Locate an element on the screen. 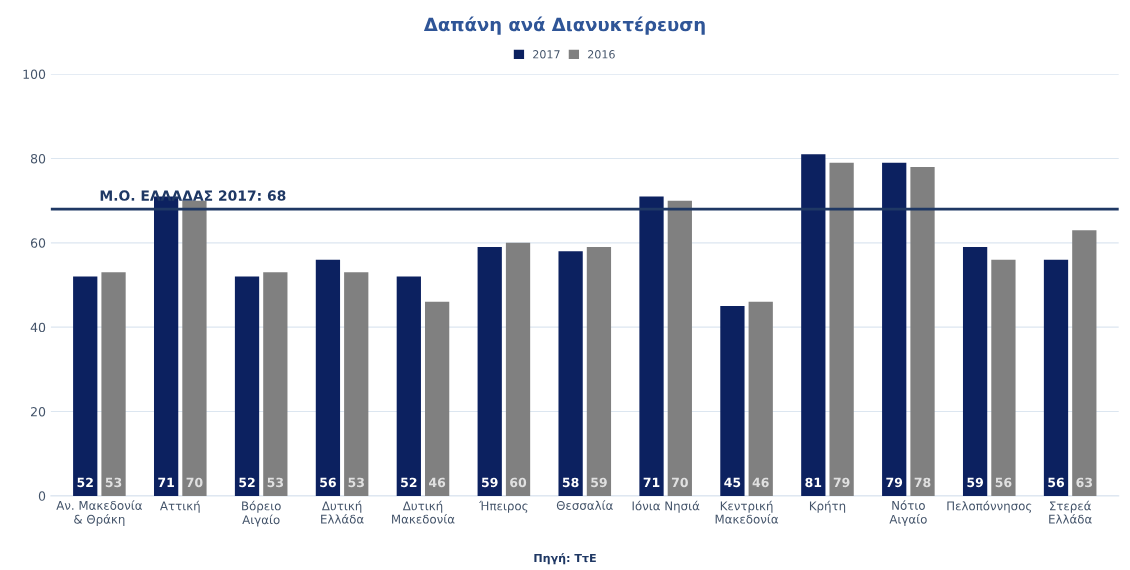 The image size is (1130, 570). y-tick-label: 100 is located at coordinates (34, 74).